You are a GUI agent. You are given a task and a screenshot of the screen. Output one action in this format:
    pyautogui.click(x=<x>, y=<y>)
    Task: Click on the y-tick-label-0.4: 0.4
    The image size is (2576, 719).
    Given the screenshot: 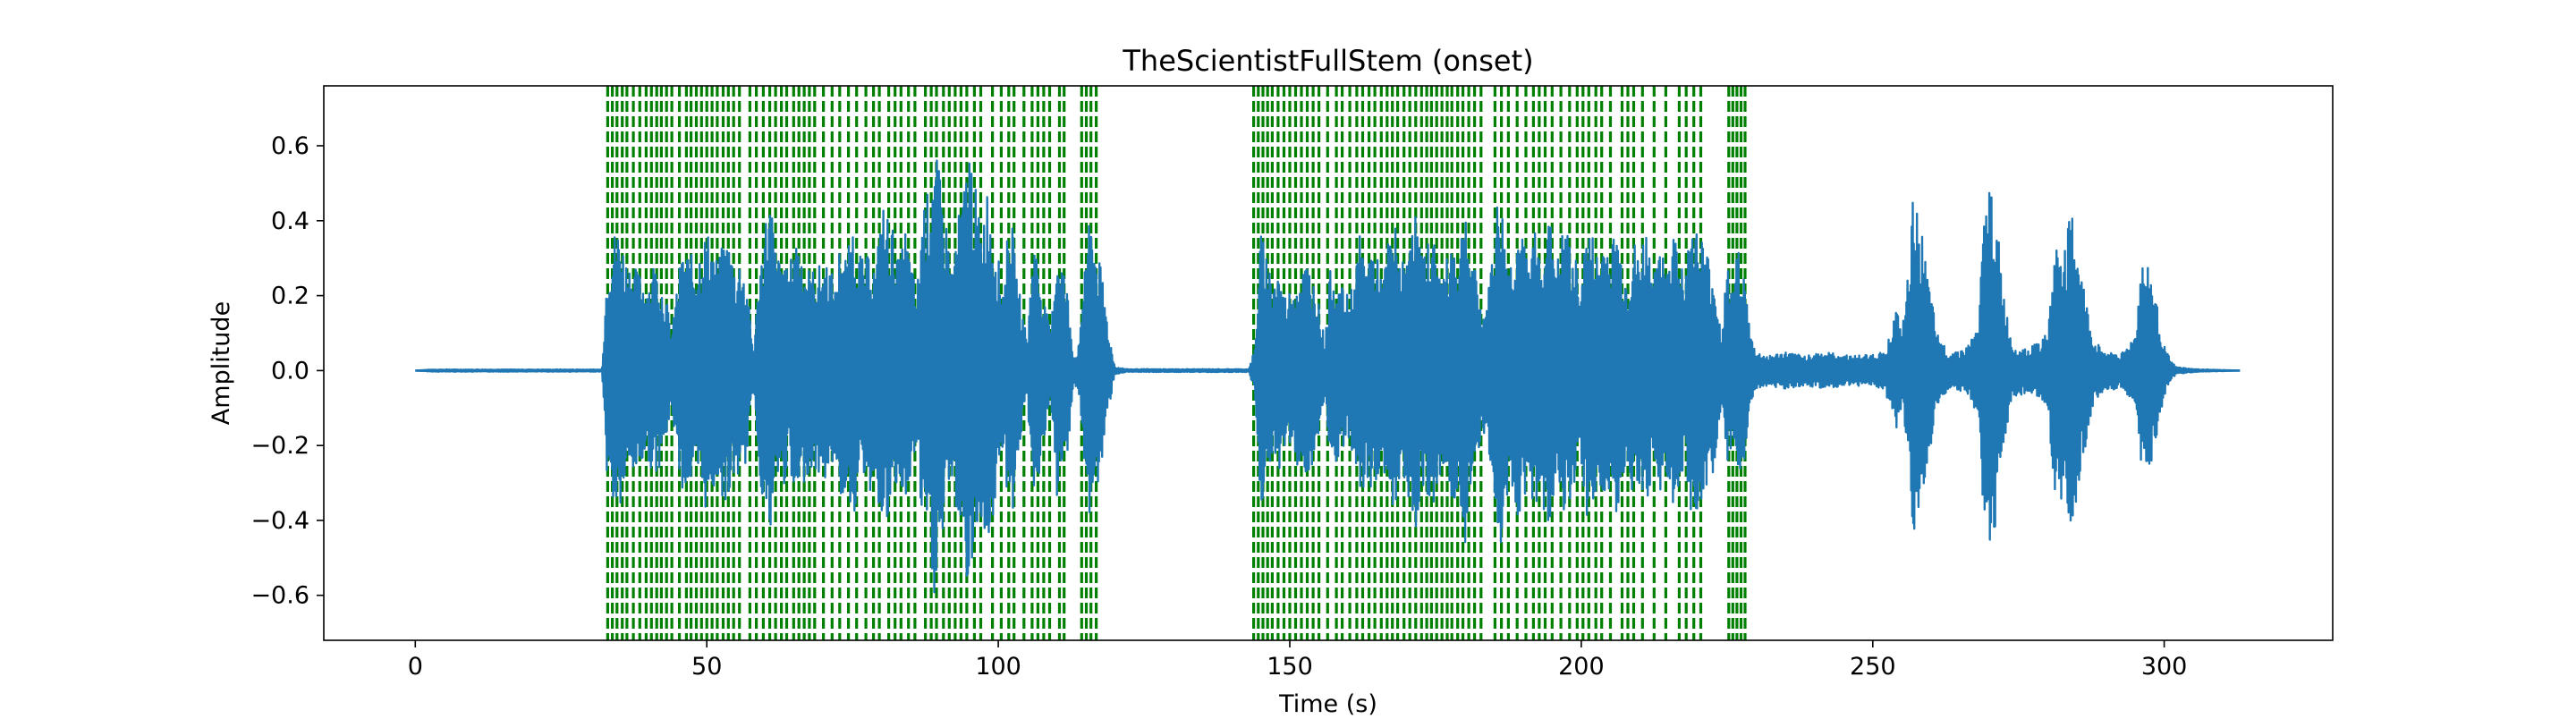 What is the action you would take?
    pyautogui.click(x=290, y=221)
    